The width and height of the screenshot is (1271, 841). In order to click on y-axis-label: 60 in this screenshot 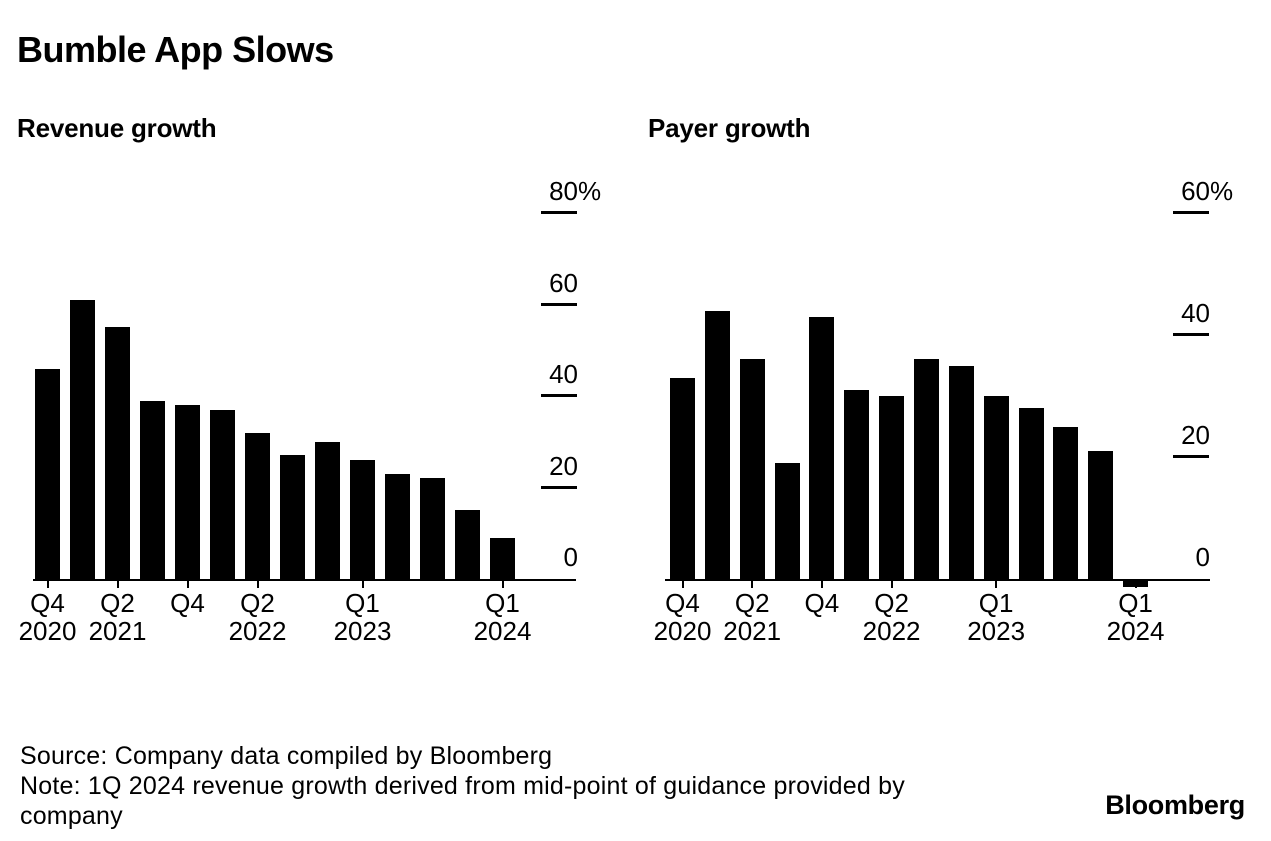, I will do `click(559, 284)`.